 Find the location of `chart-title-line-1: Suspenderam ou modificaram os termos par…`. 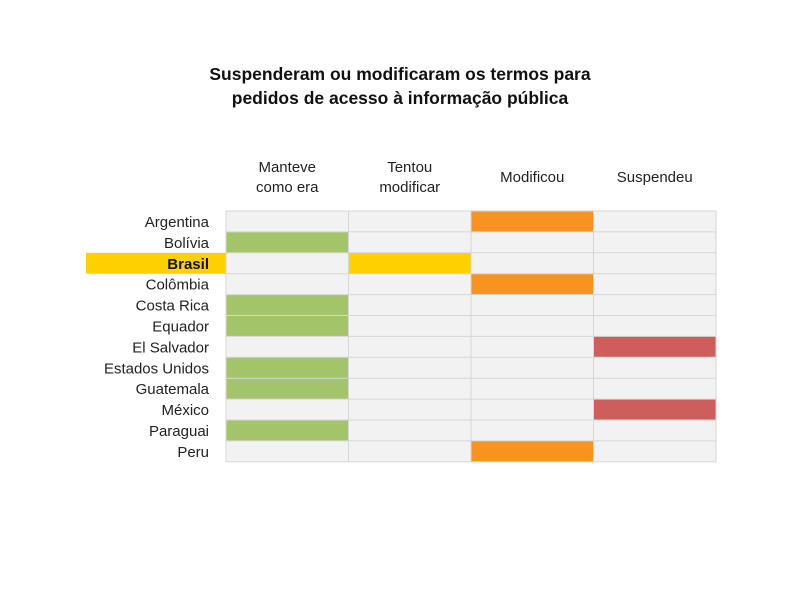

chart-title-line-1: Suspenderam ou modificaram os termos par… is located at coordinates (400, 74).